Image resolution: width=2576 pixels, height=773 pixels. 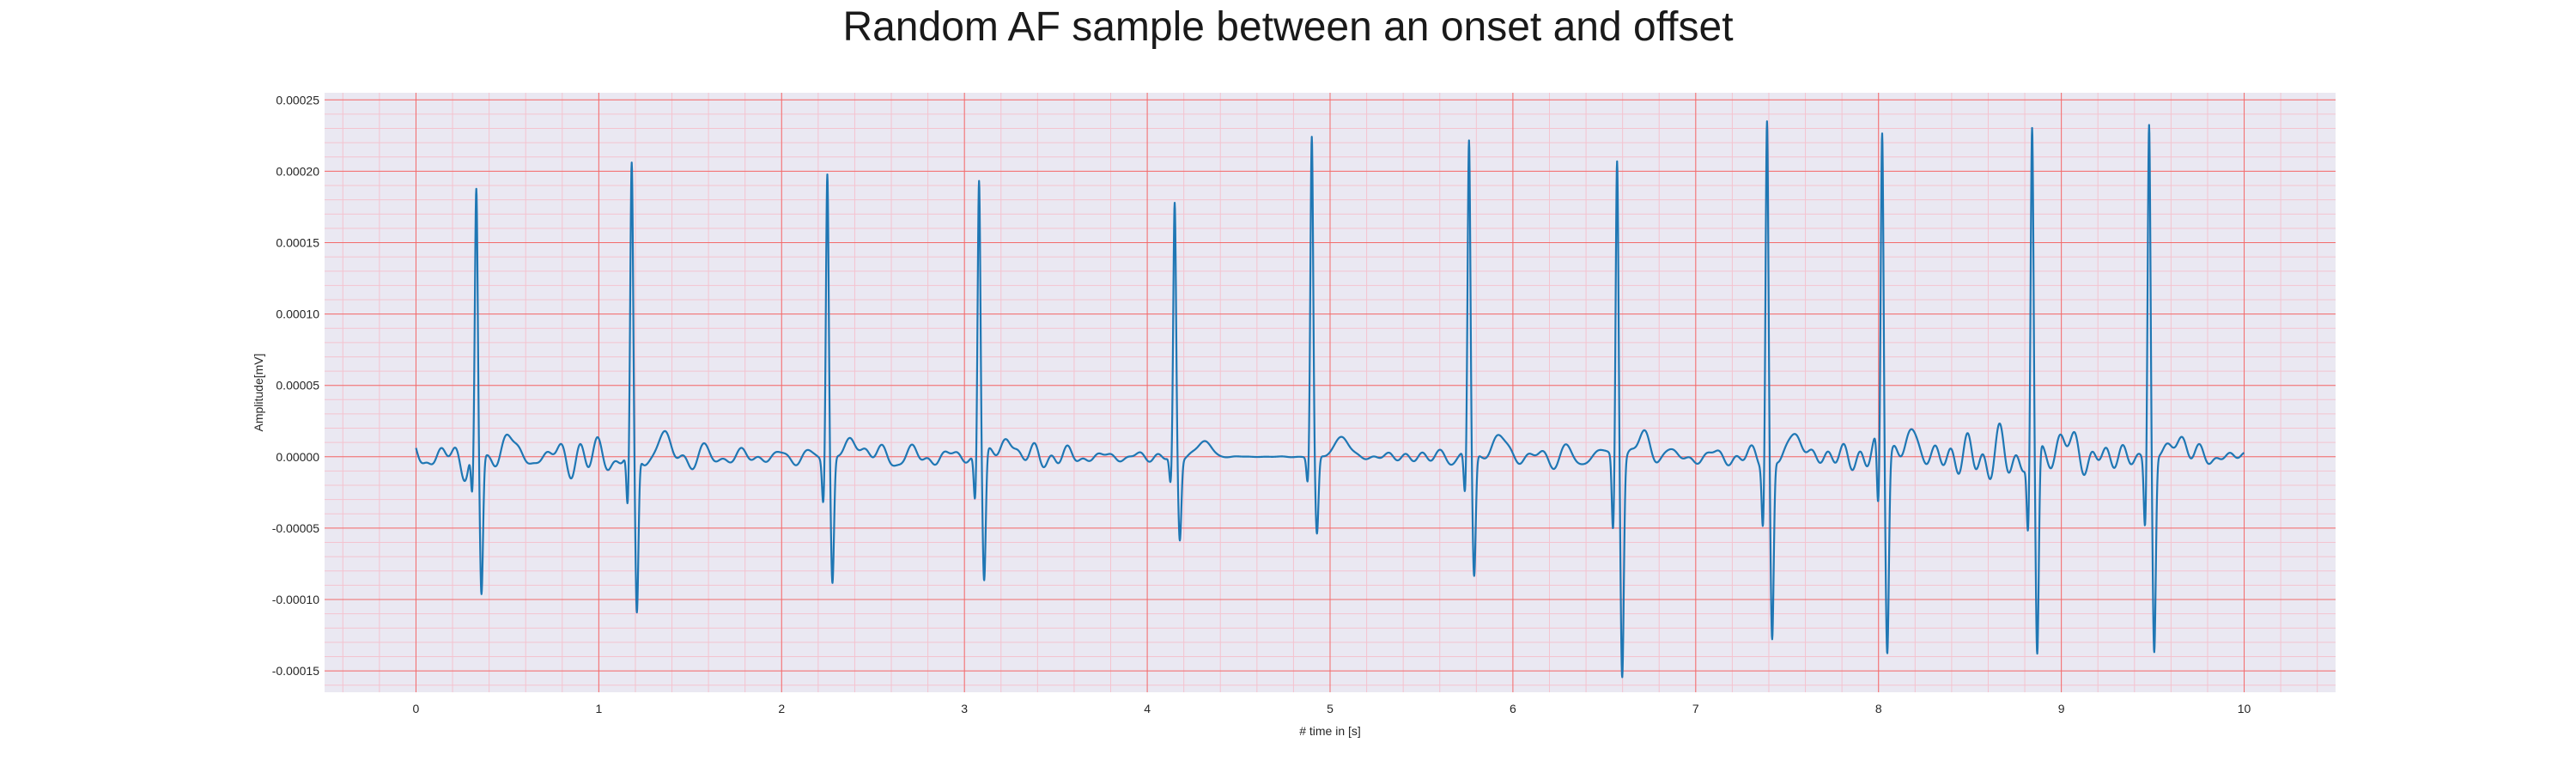 I want to click on x-tick-label: 5, so click(x=1330, y=708).